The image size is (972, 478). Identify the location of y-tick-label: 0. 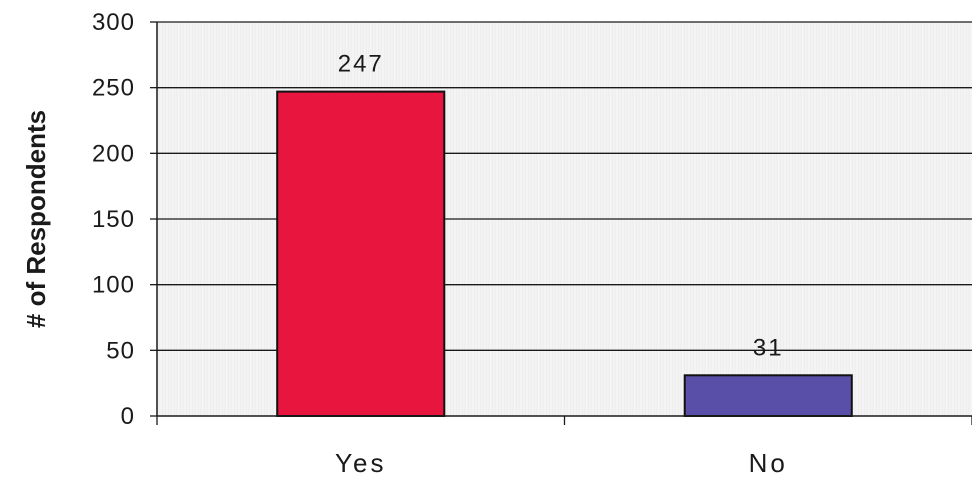
(128, 416).